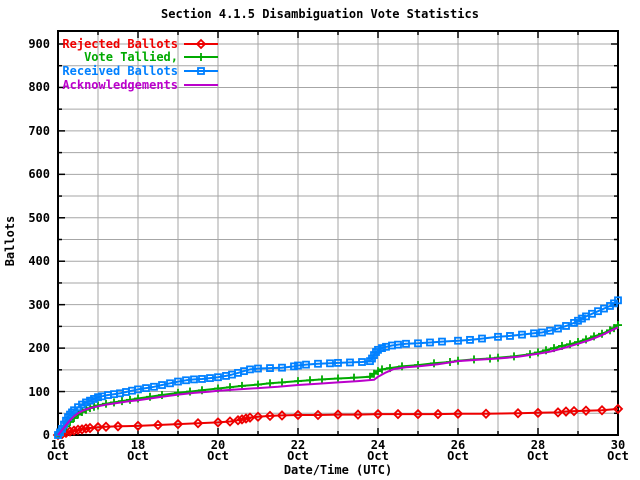 This screenshot has height=480, width=640. Describe the element at coordinates (39, 304) in the screenshot. I see `y-tick-label: 300` at that location.